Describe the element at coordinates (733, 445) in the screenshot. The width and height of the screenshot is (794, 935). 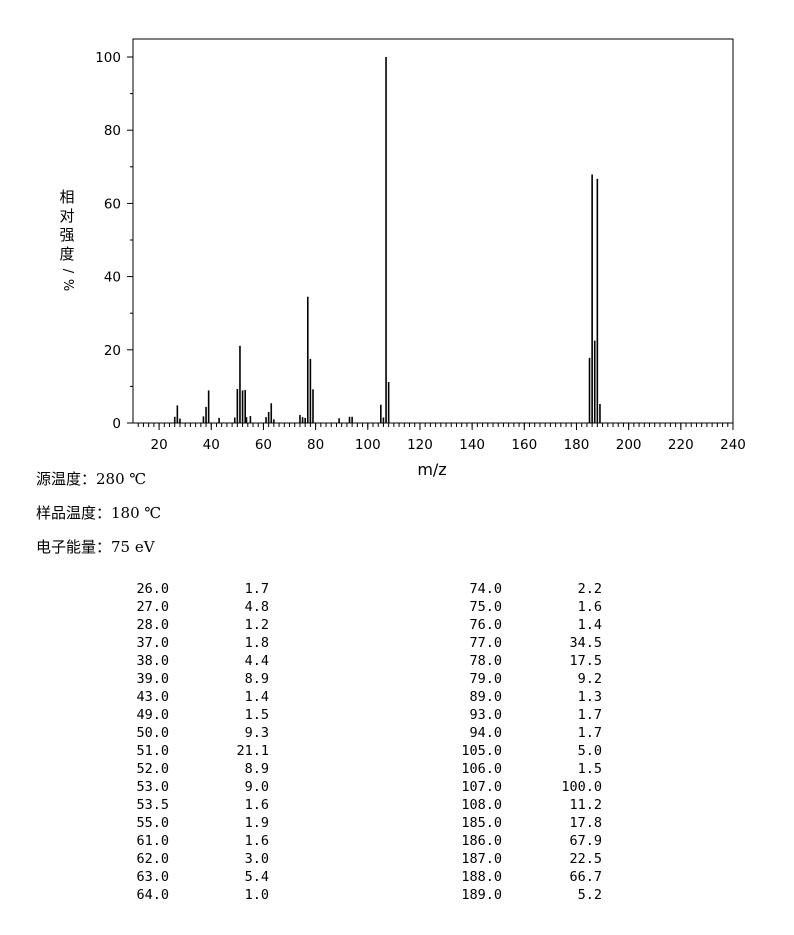
I see `x-tick-label: 240` at that location.